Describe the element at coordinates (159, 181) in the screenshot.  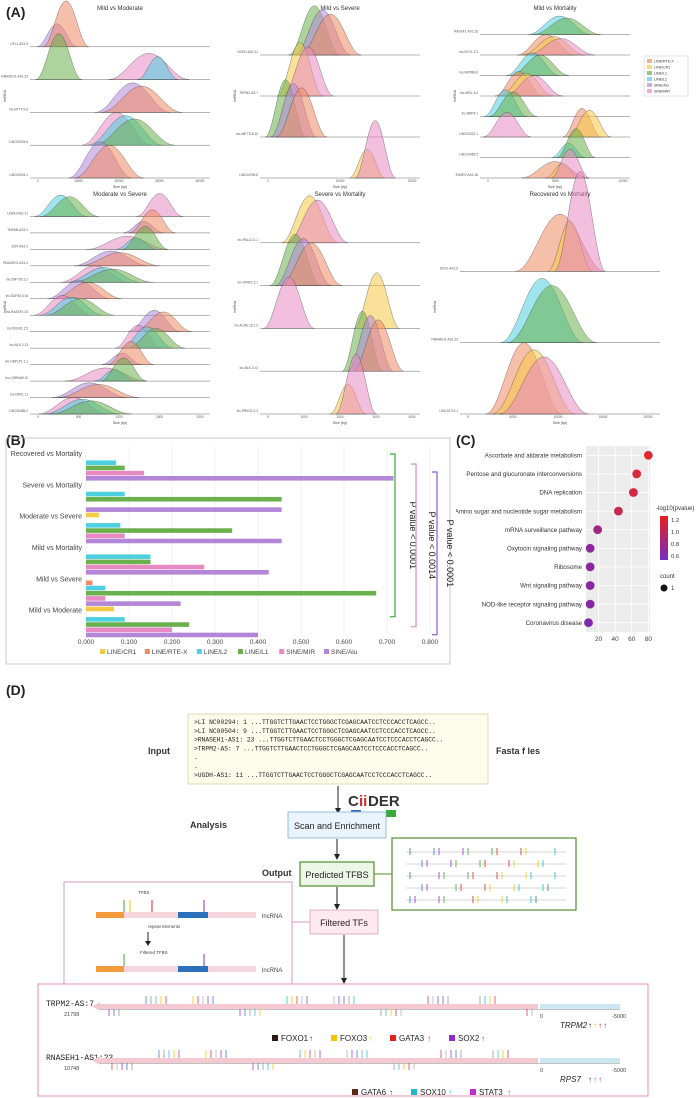
I see `ridge-tick-label: 30000` at that location.